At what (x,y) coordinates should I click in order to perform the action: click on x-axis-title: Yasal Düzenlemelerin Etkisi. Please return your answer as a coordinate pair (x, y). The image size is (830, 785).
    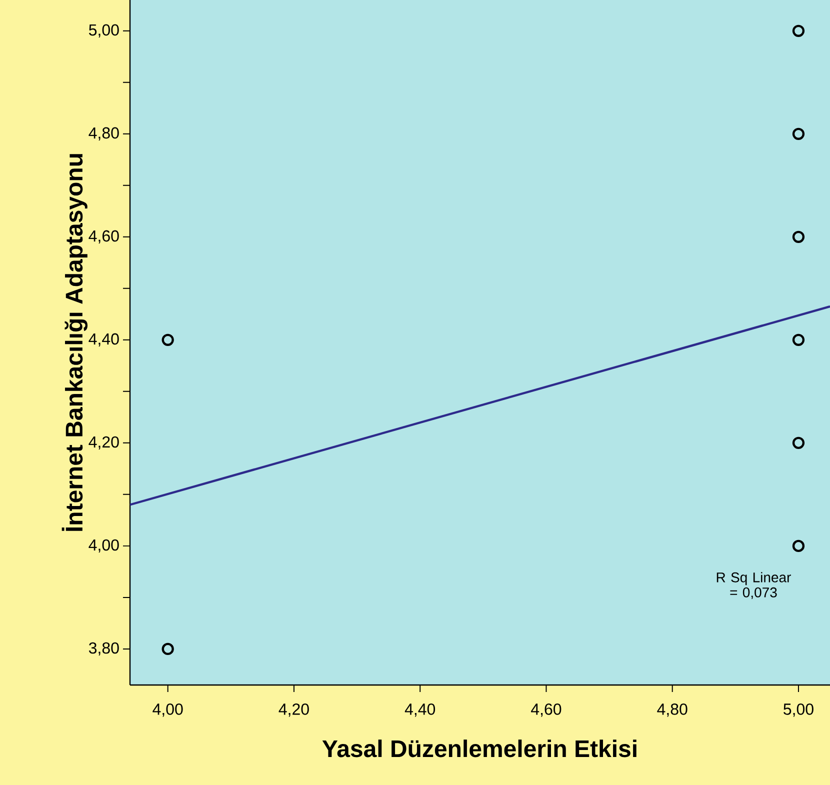
    Looking at the image, I should click on (479, 749).